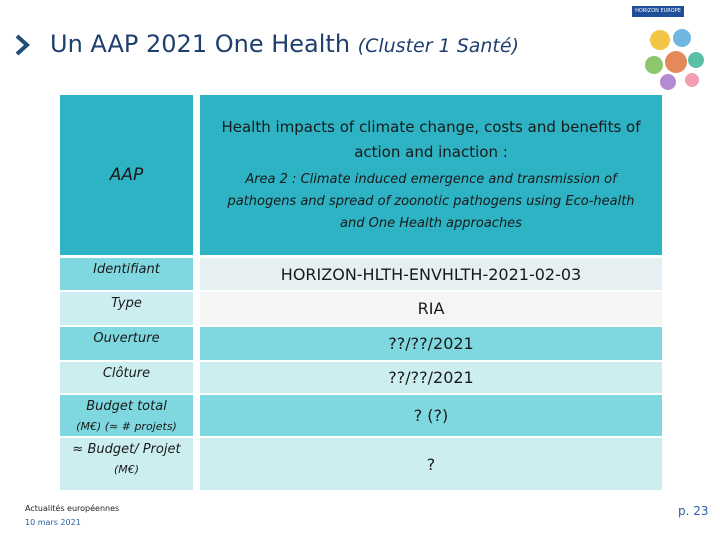  Describe the element at coordinates (126, 373) in the screenshot. I see `row-label: Clôture` at that location.